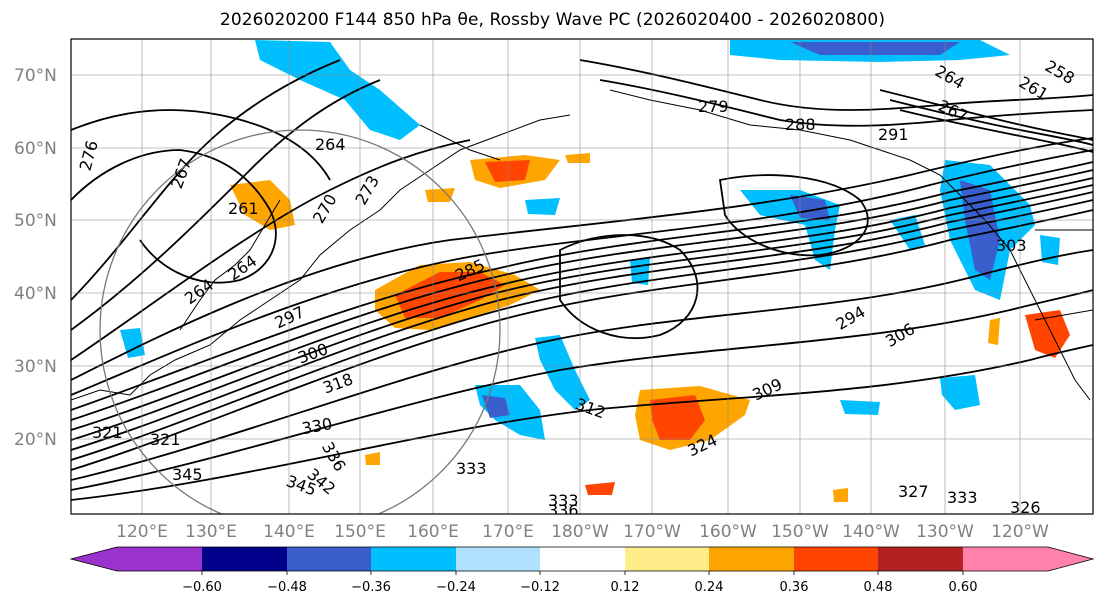 Image resolution: width=1105 pixels, height=606 pixels. Describe the element at coordinates (202, 587) in the screenshot. I see `colorbar-tick-label: −0.60` at that location.